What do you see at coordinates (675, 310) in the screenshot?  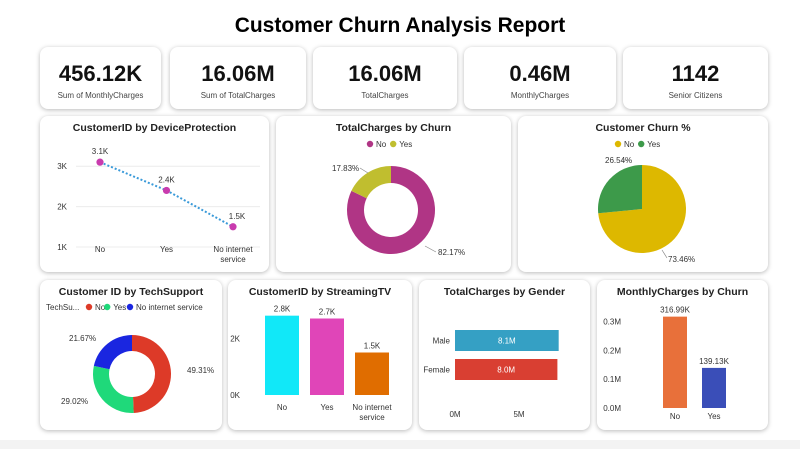 I see `data-label: 316.99K` at bounding box center [675, 310].